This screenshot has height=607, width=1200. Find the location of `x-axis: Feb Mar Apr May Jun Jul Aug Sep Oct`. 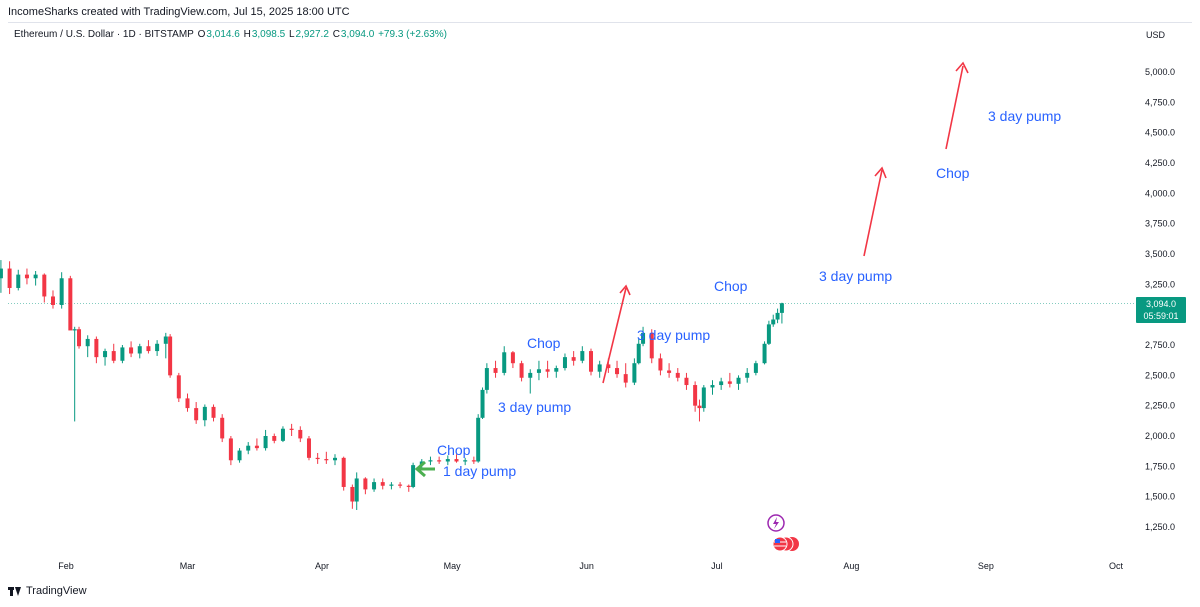

x-axis: Feb Mar Apr May Jun Jul Aug Sep Oct is located at coordinates (590, 566).